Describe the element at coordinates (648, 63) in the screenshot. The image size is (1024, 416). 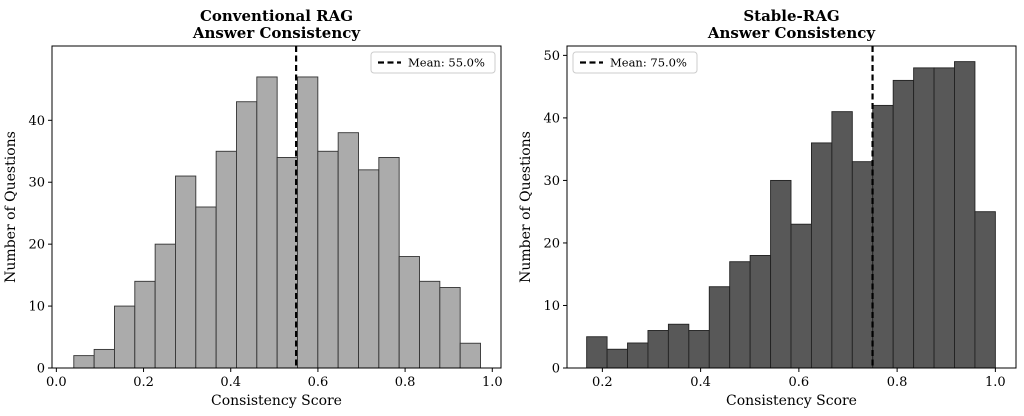
I see `legend-label: Mean: 75.0%` at that location.